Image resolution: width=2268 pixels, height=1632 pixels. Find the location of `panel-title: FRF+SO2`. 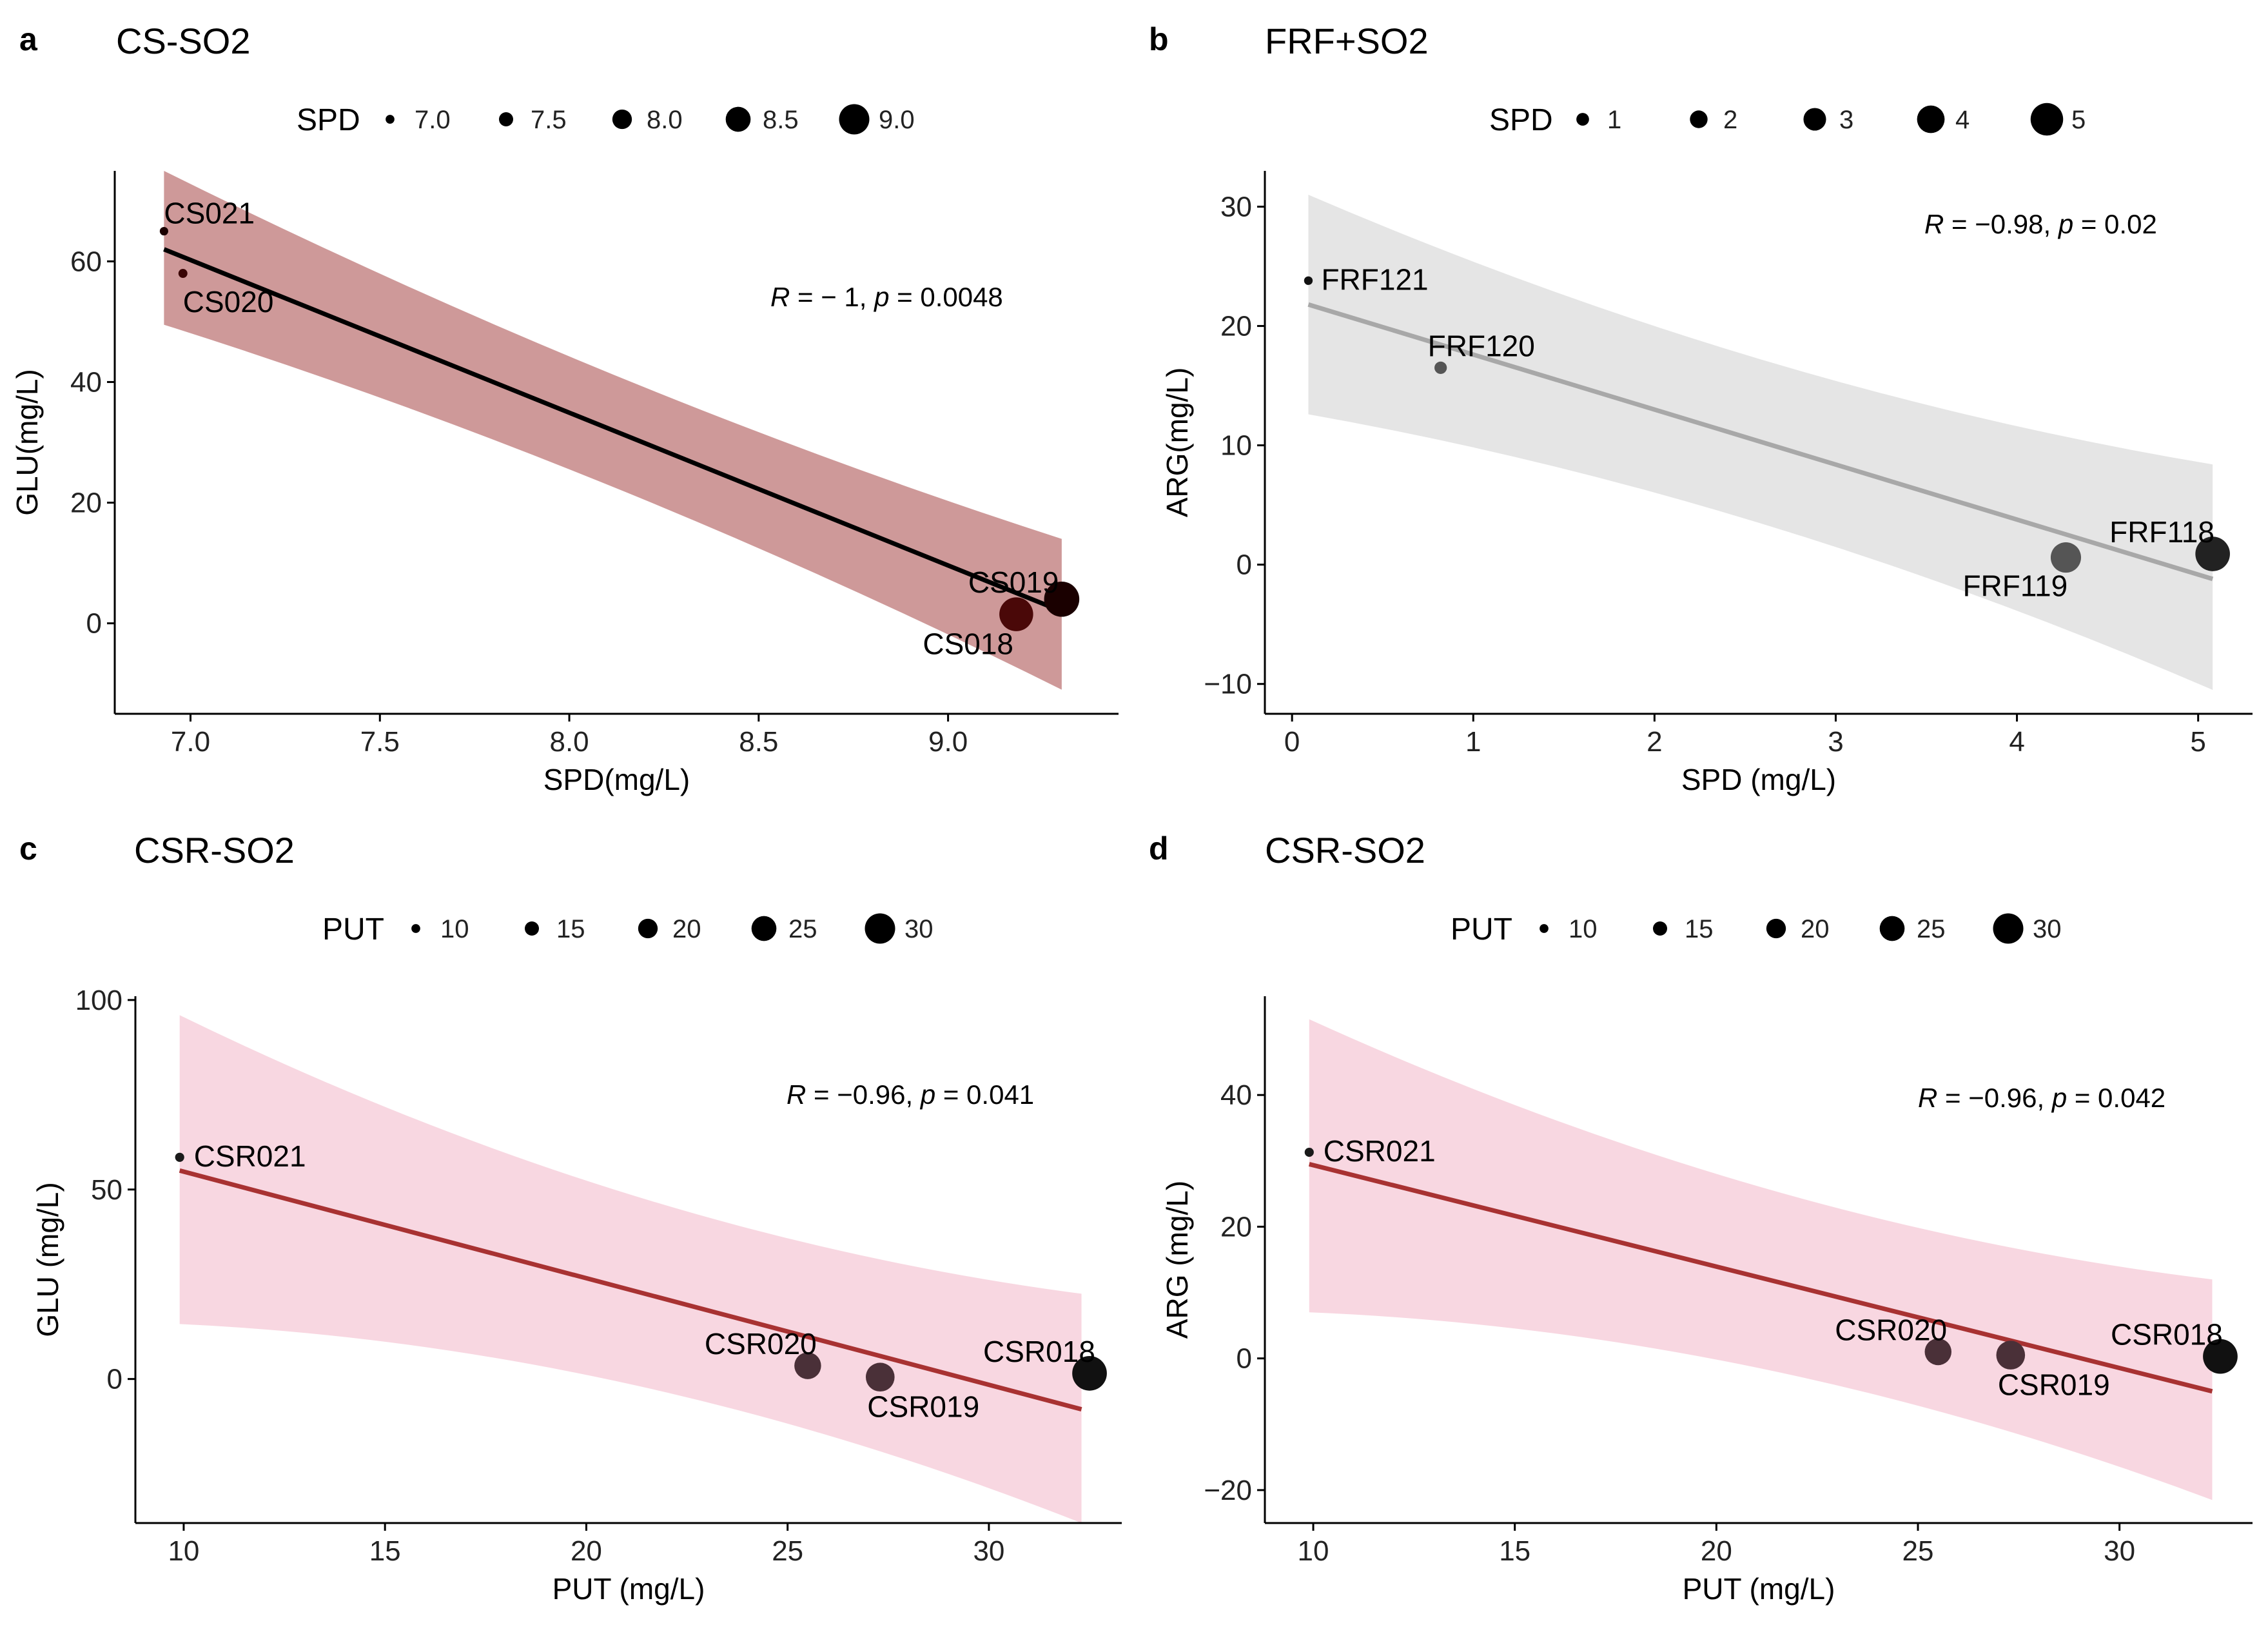

panel-title: FRF+SO2 is located at coordinates (1347, 41).